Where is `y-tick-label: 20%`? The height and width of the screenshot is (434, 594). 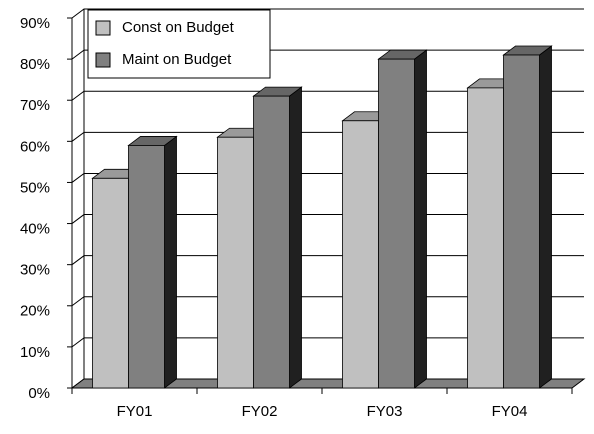
y-tick-label: 20% is located at coordinates (35, 311).